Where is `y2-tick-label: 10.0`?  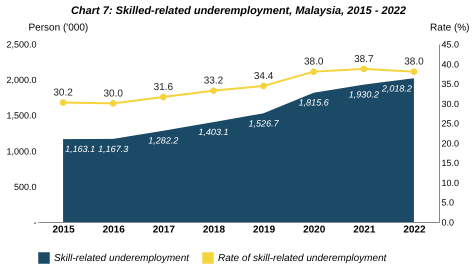 y2-tick-label: 10.0 is located at coordinates (451, 183).